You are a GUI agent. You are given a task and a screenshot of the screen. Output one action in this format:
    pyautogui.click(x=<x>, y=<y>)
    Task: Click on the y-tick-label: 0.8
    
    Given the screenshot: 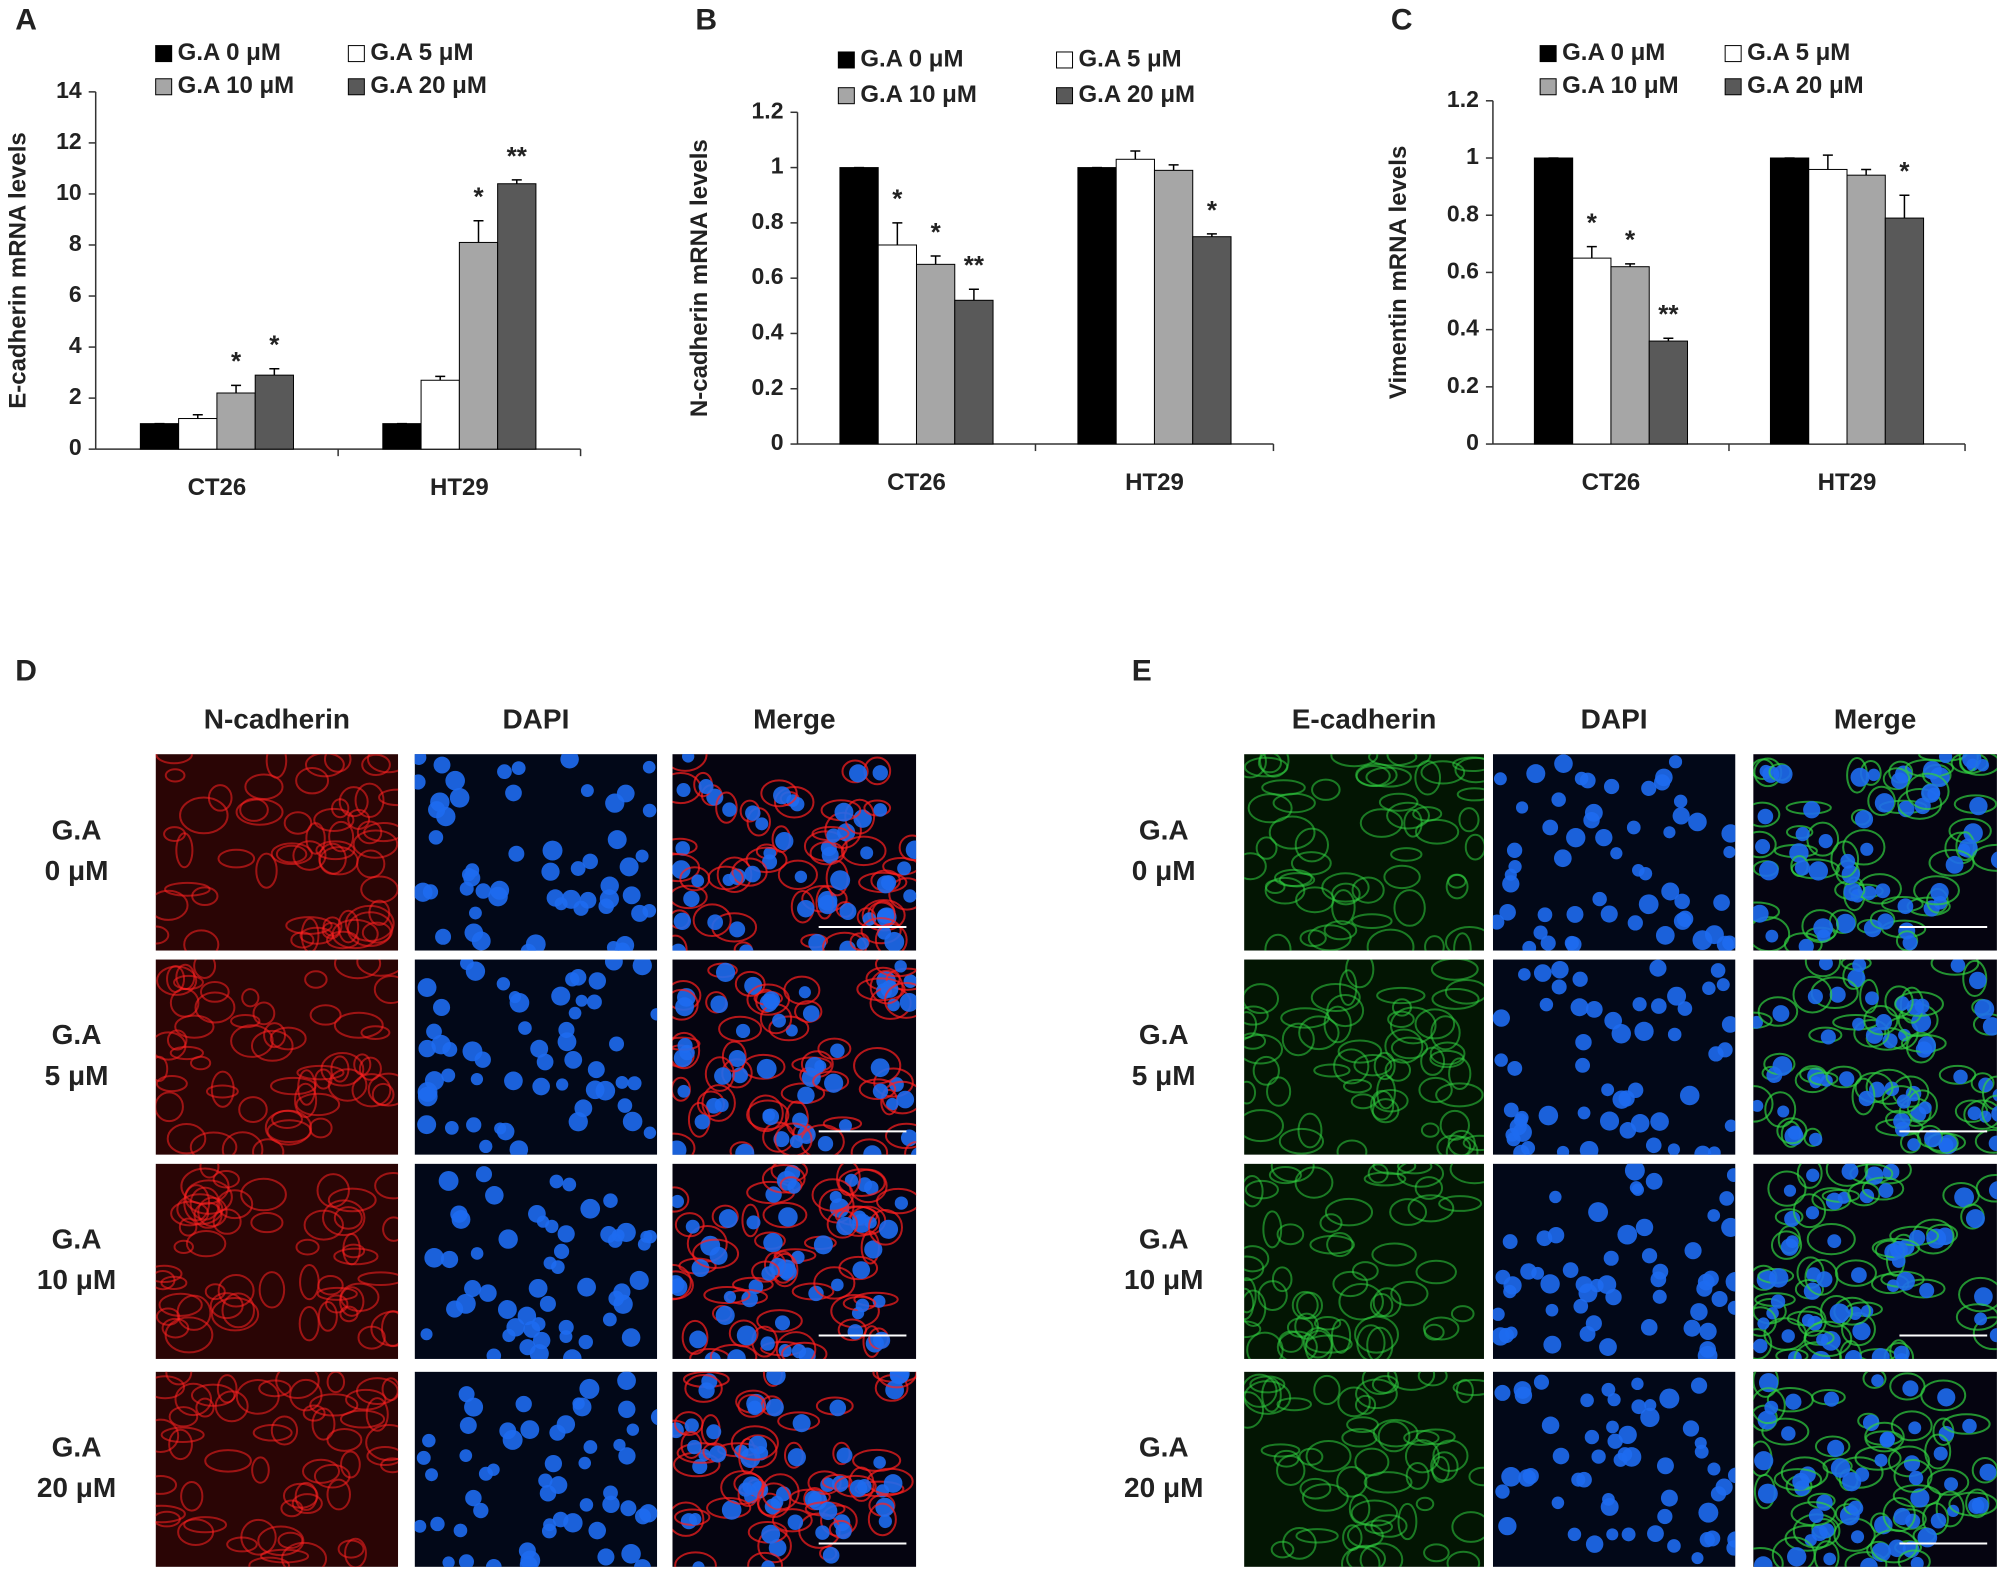 What is the action you would take?
    pyautogui.click(x=768, y=221)
    